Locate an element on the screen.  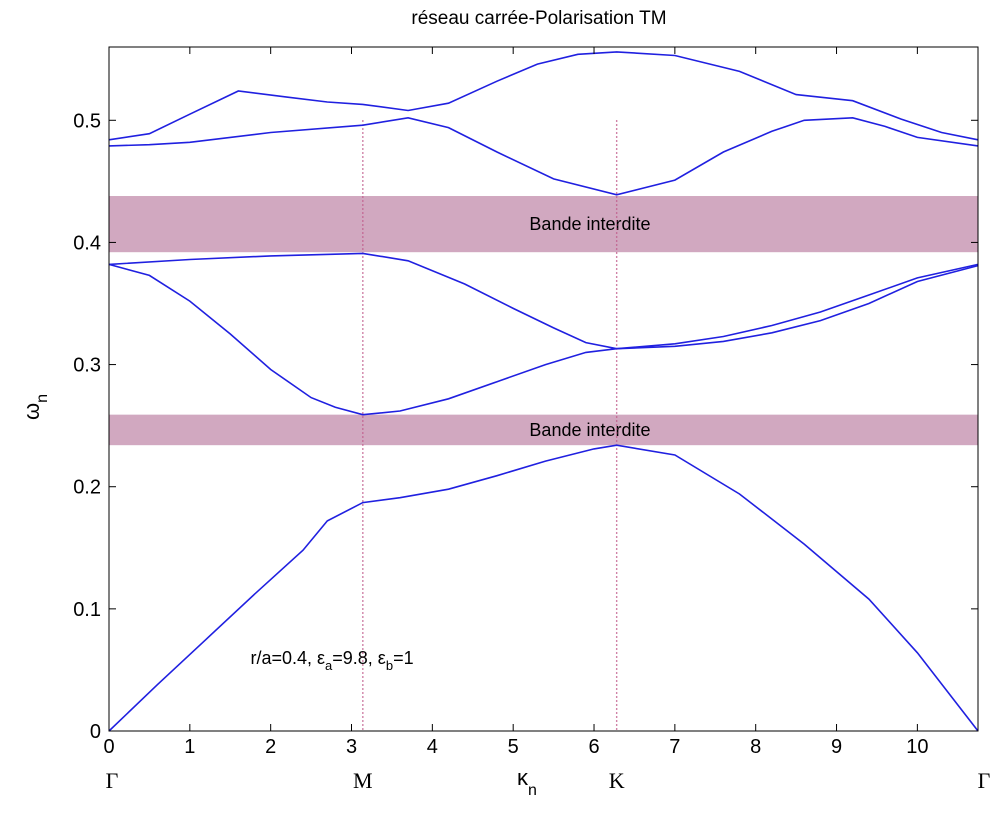
annotation-mid: =9.8, ε is located at coordinates (359, 658).